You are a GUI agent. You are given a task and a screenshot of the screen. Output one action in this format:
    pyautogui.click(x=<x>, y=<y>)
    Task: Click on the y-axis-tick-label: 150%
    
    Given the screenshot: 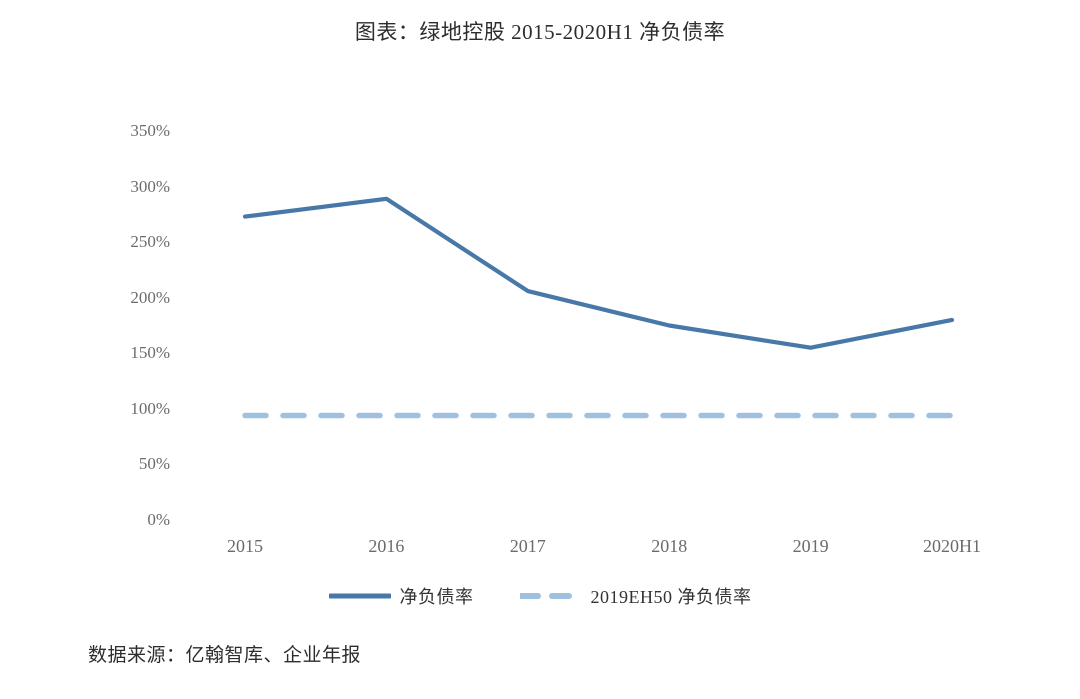 What is the action you would take?
    pyautogui.click(x=150, y=353)
    